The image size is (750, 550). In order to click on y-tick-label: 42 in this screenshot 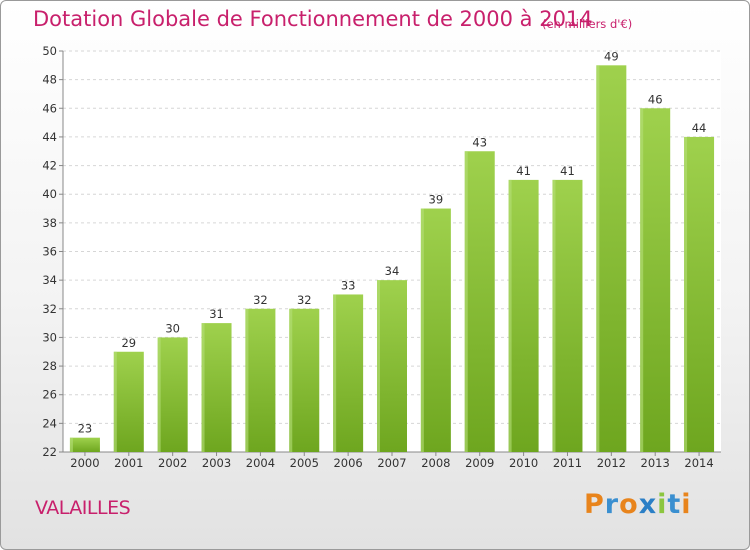, I will do `click(49, 166)`.